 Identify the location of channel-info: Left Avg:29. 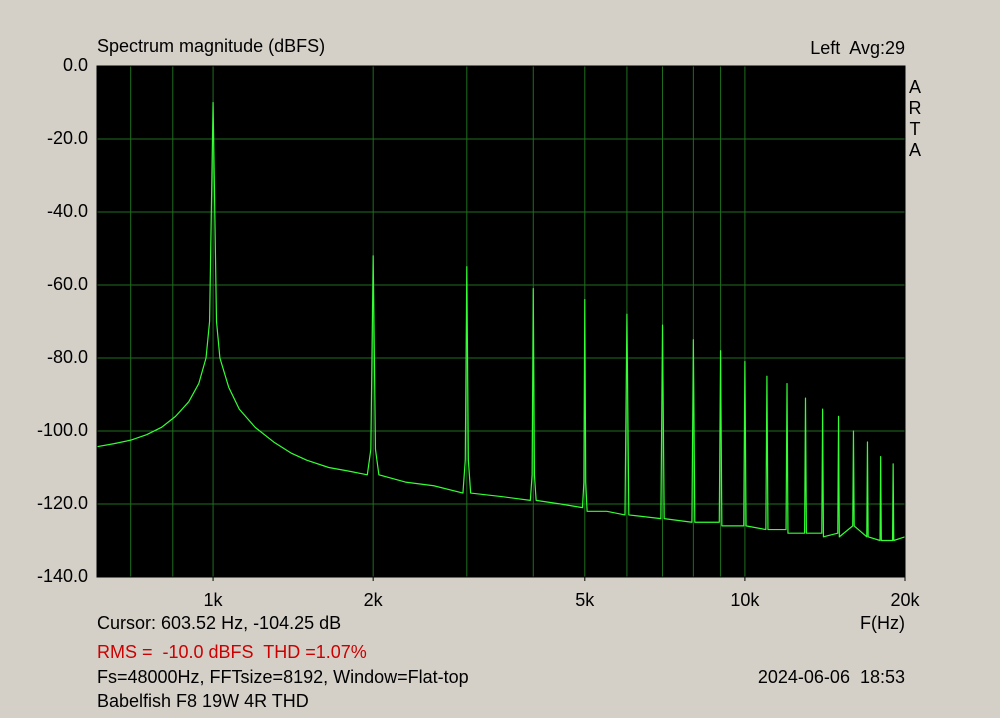
(857, 48).